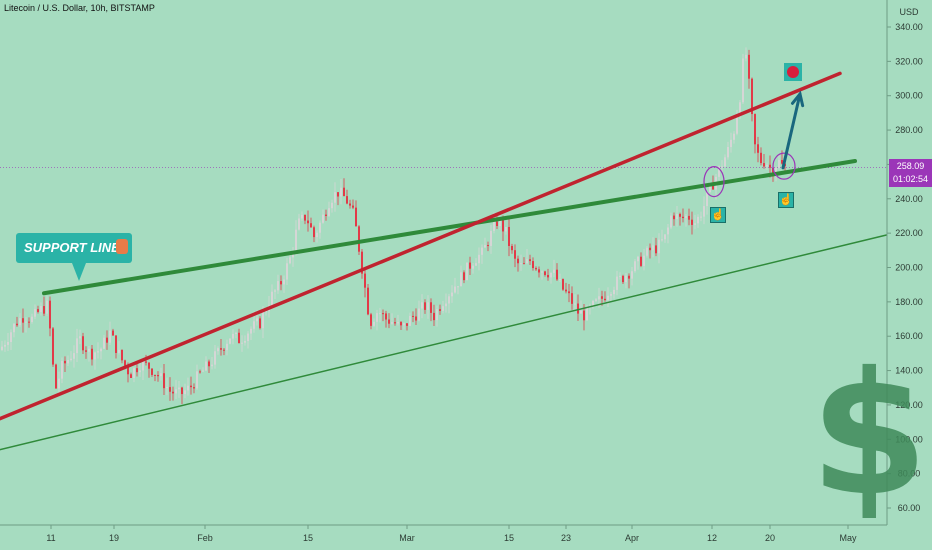 This screenshot has height=550, width=932. I want to click on retest-circle, so click(784, 166).